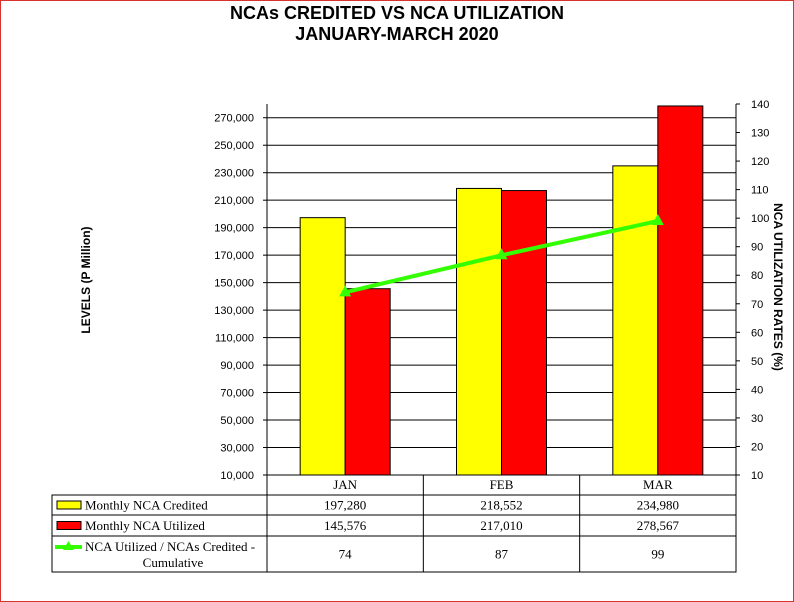  What do you see at coordinates (757, 276) in the screenshot?
I see `y2-tick-label: 80` at bounding box center [757, 276].